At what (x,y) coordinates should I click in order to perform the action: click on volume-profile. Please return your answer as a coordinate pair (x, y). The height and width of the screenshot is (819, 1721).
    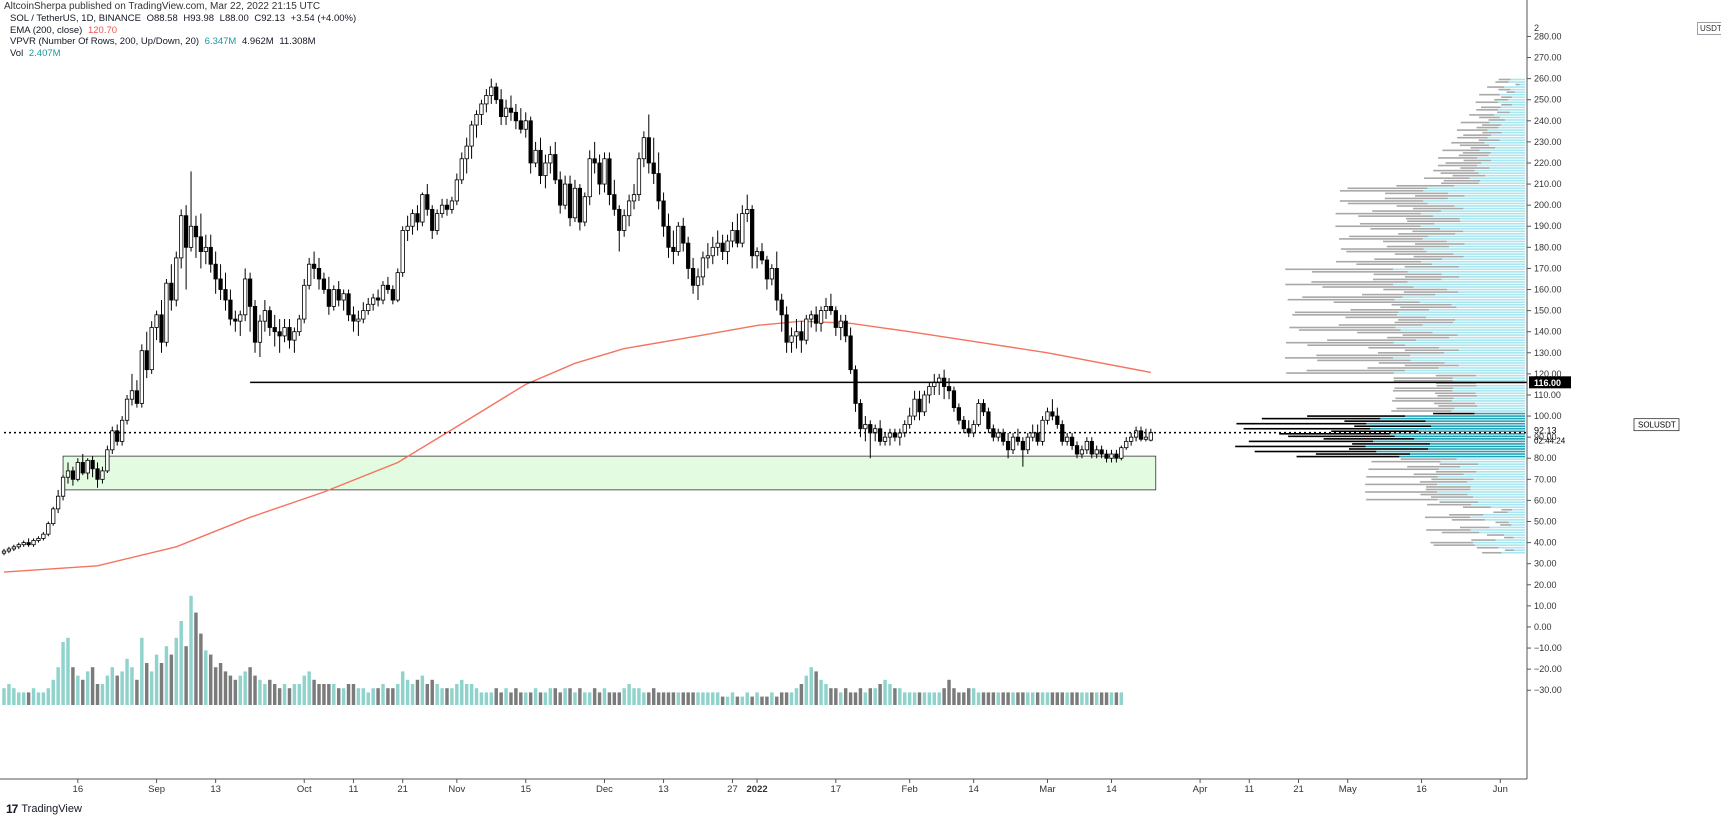
    Looking at the image, I should click on (1380, 316).